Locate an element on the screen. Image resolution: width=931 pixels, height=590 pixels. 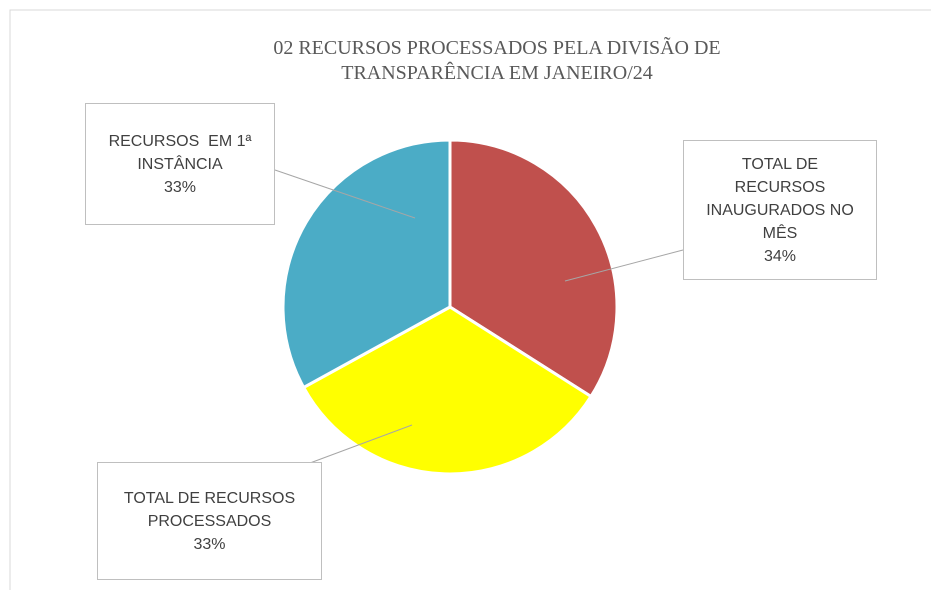
value-label: 34% is located at coordinates (780, 256).